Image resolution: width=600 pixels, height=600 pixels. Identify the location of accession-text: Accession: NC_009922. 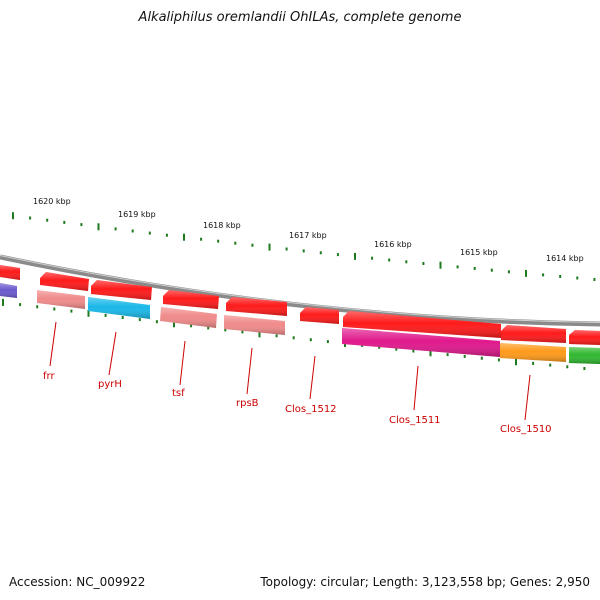
(77, 582).